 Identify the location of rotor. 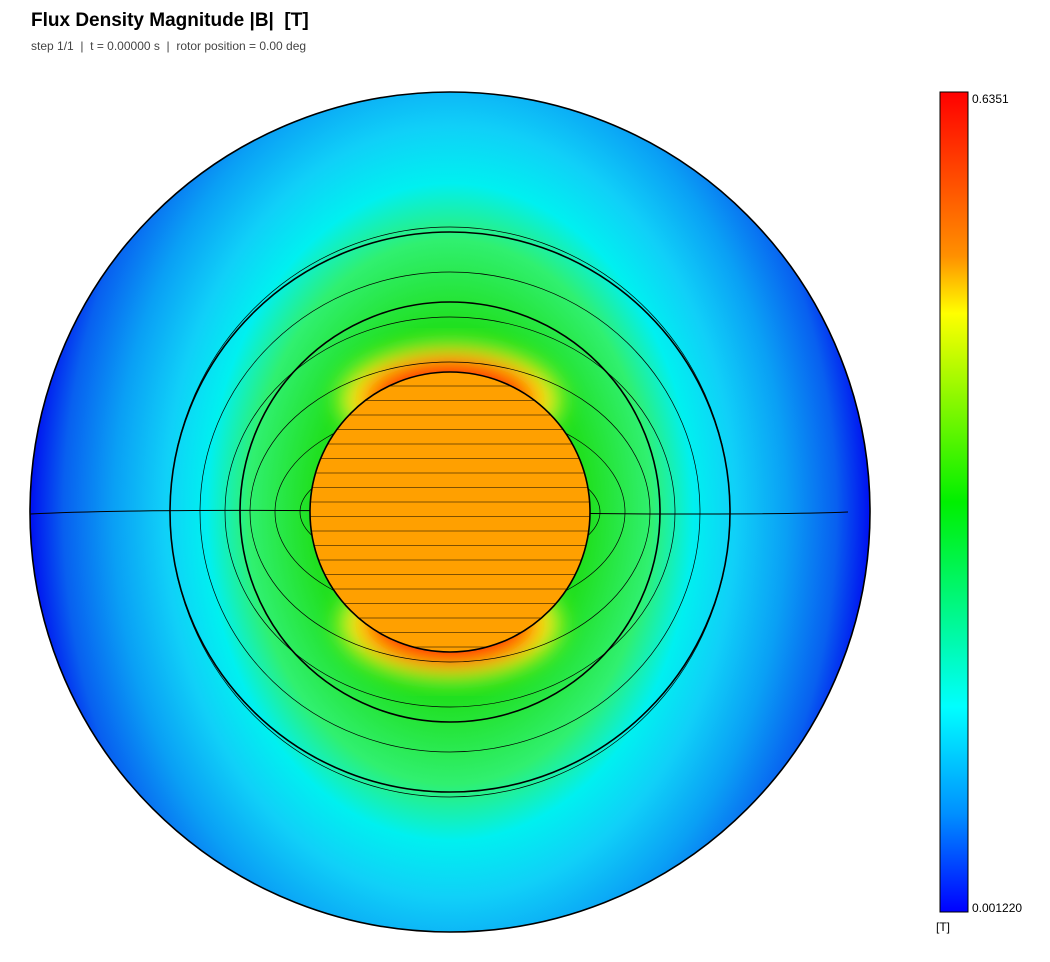
(450, 512).